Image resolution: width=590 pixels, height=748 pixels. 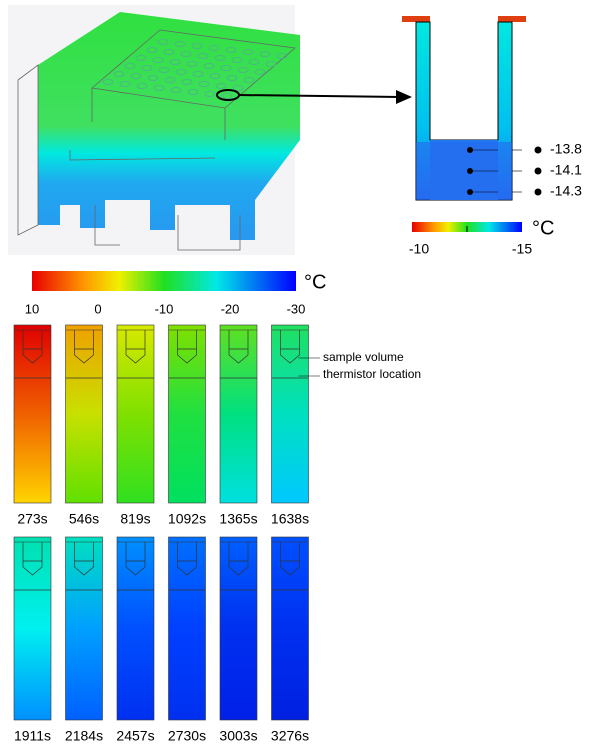 What do you see at coordinates (372, 374) in the screenshot?
I see `annotation: thermistor location` at bounding box center [372, 374].